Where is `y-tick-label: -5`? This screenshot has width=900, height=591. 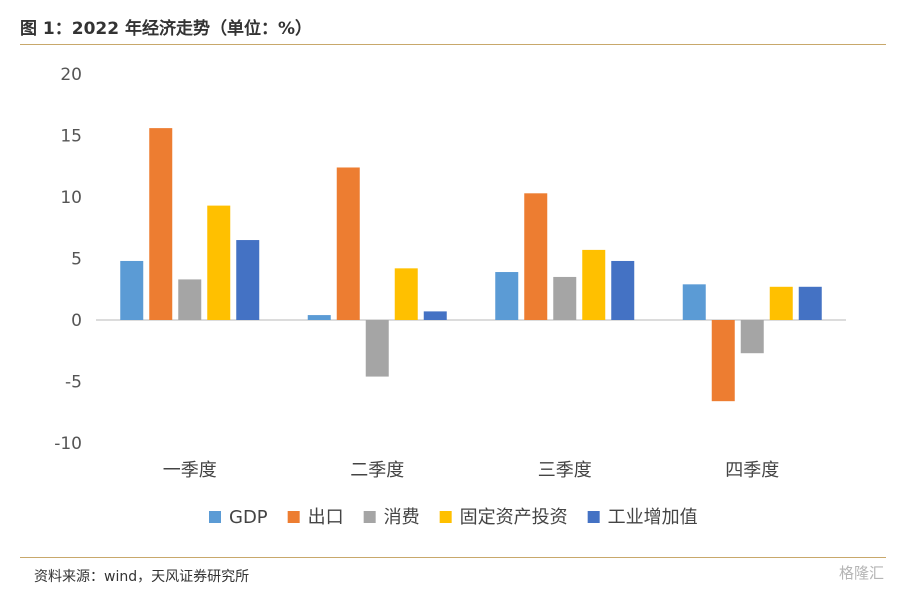
y-tick-label: -5 is located at coordinates (73, 383).